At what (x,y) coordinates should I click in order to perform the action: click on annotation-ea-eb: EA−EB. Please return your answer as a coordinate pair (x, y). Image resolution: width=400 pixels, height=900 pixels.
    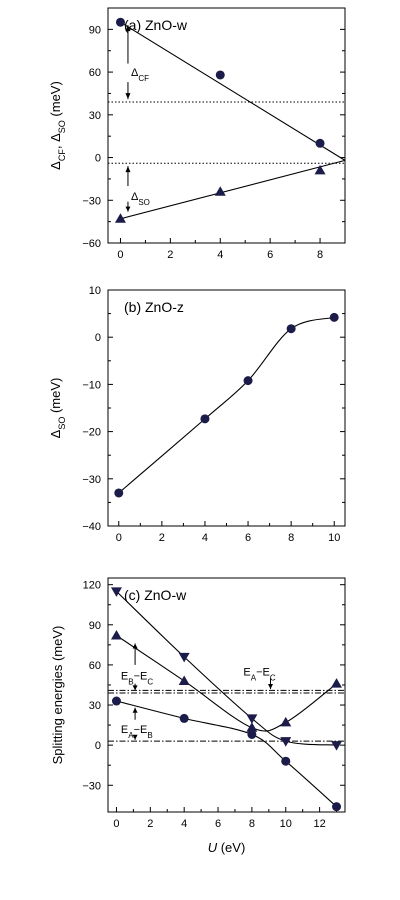
    Looking at the image, I should click on (137, 732).